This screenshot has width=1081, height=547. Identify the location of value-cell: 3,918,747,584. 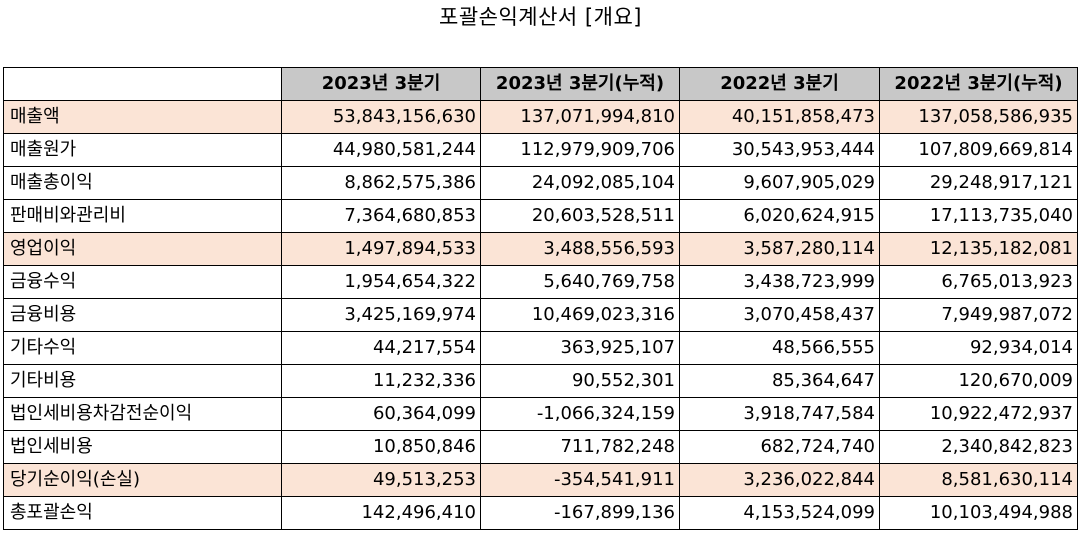
(779, 414).